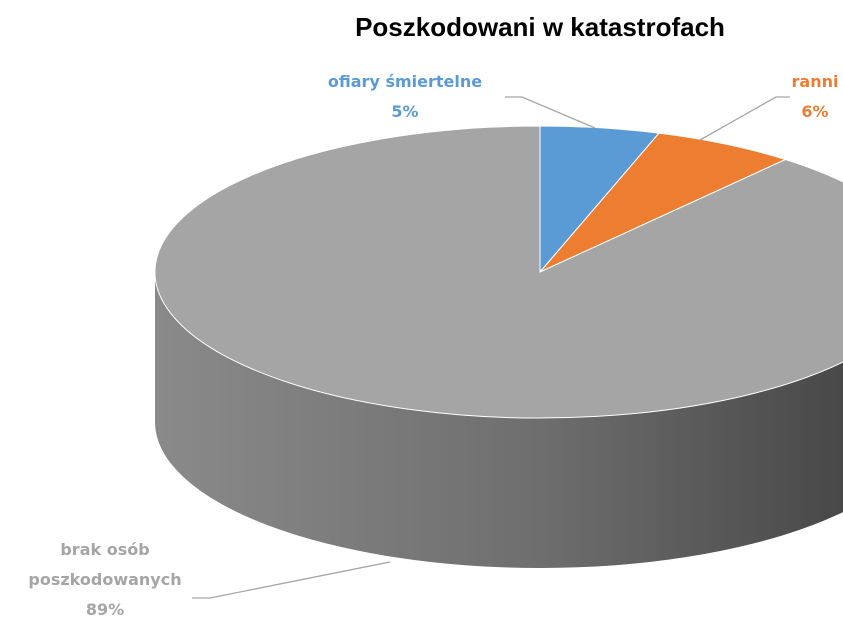 Image resolution: width=843 pixels, height=625 pixels. What do you see at coordinates (405, 97) in the screenshot?
I see `data-label: ofiary śmiertelne 5%` at bounding box center [405, 97].